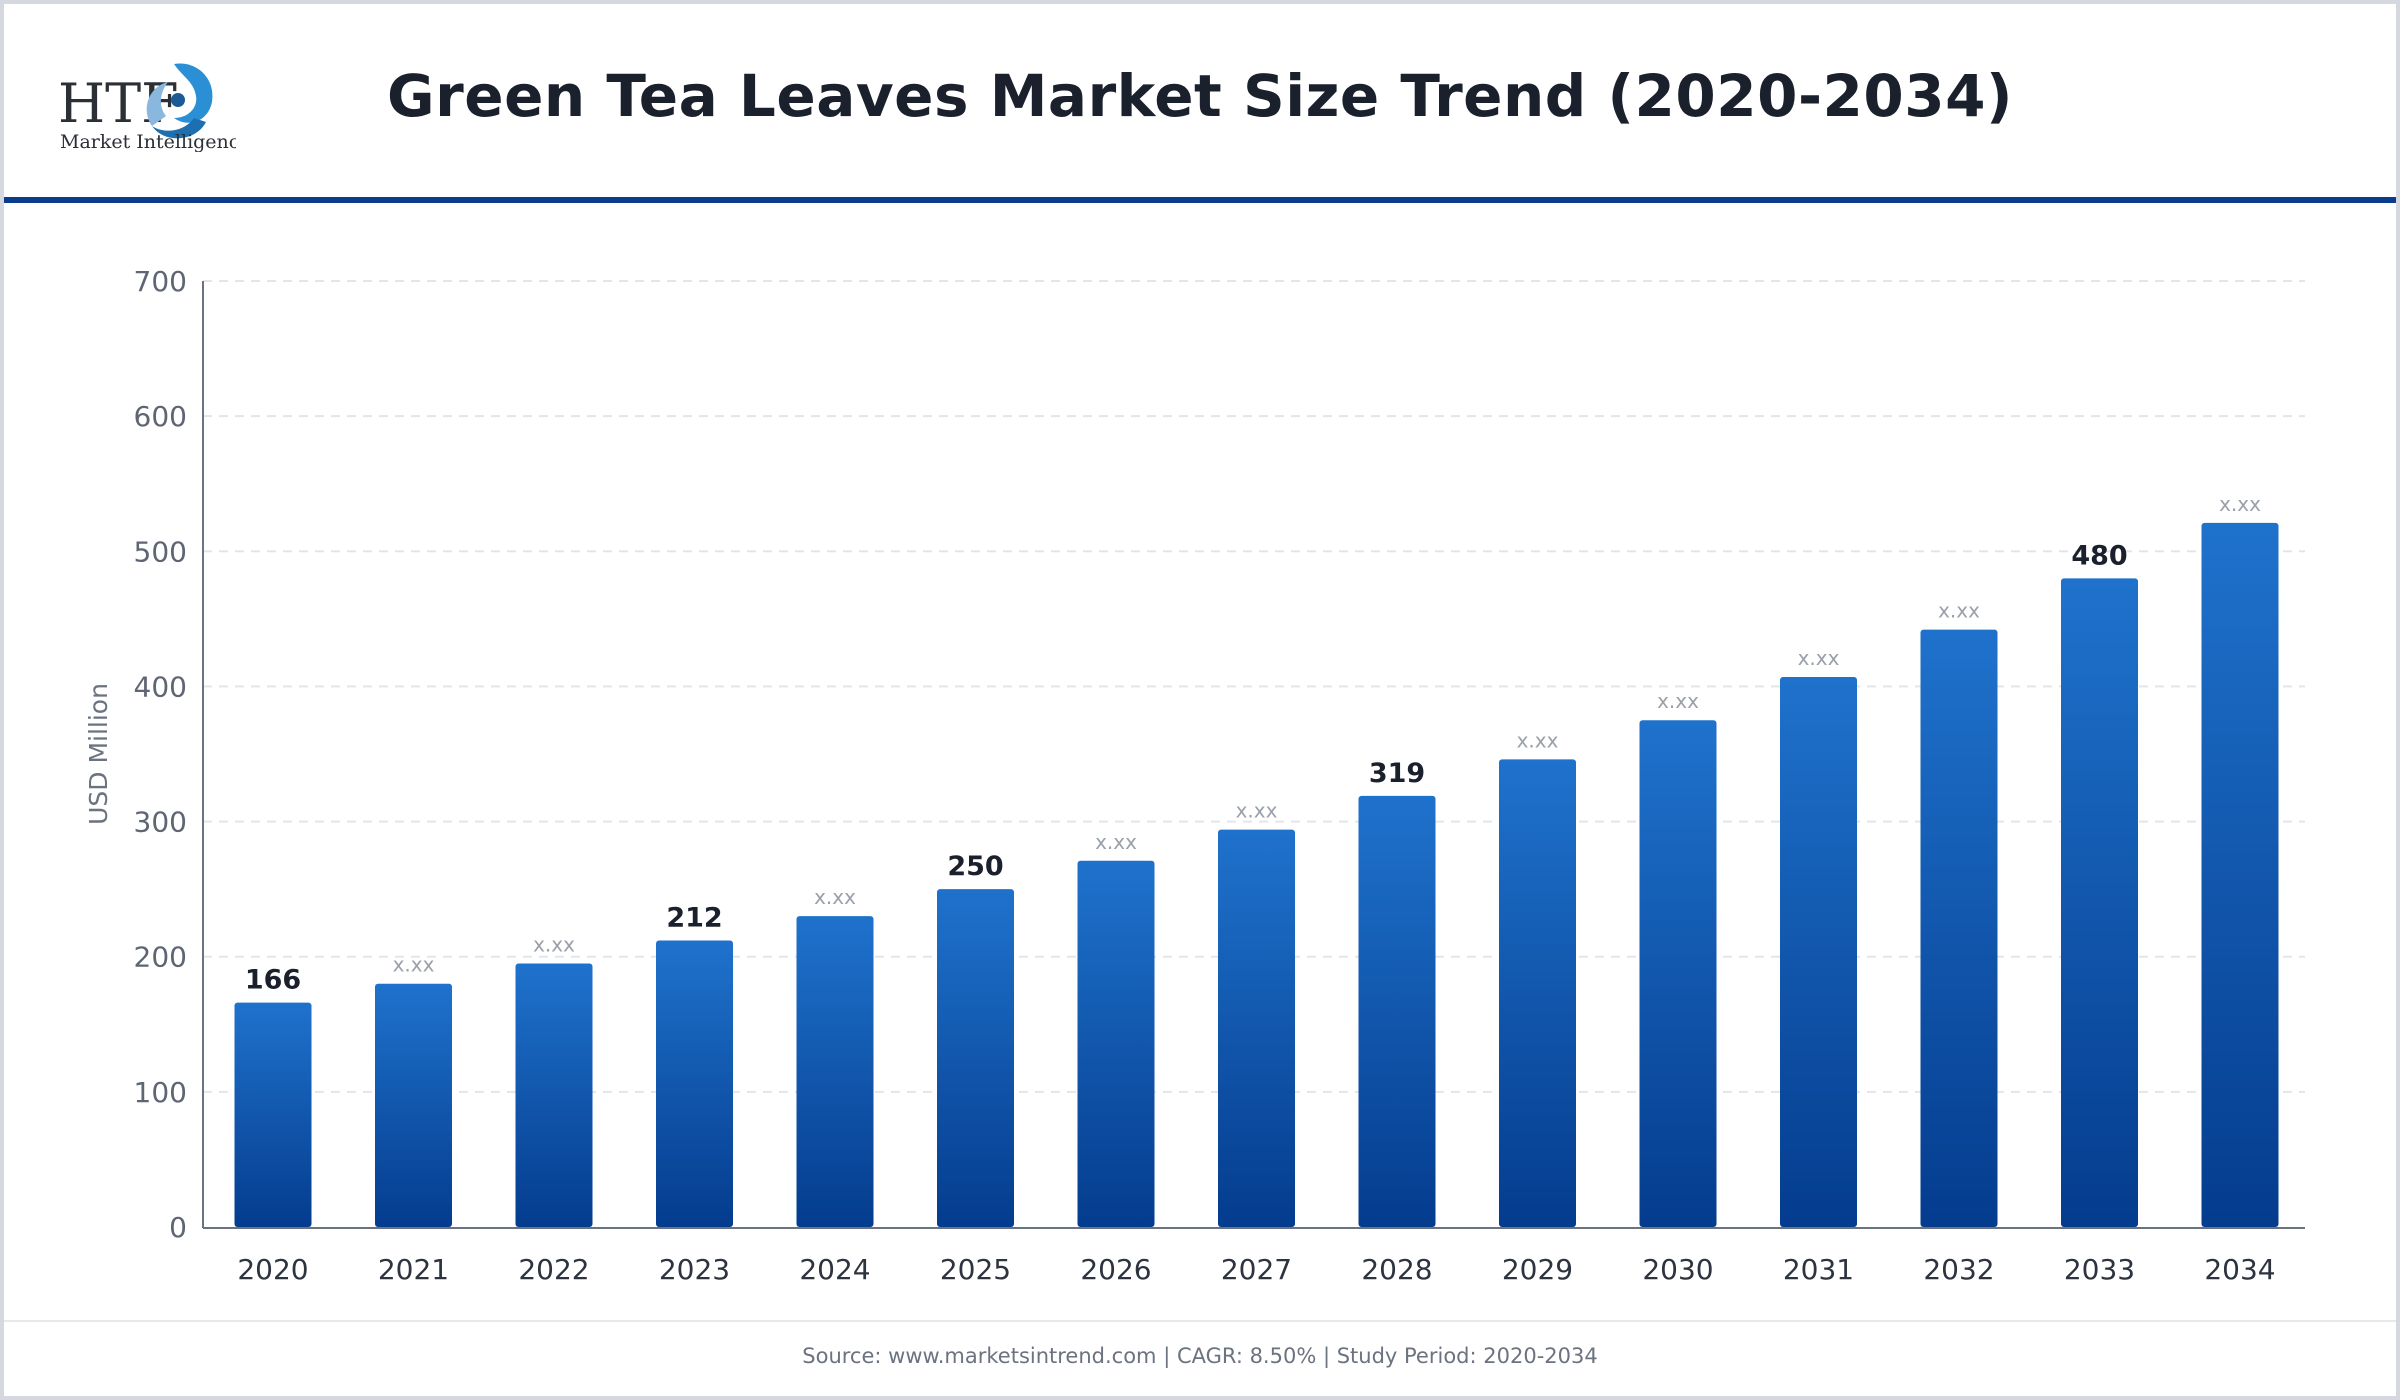 The width and height of the screenshot is (2400, 1400). I want to click on y-axis-label: USD Million, so click(98, 754).